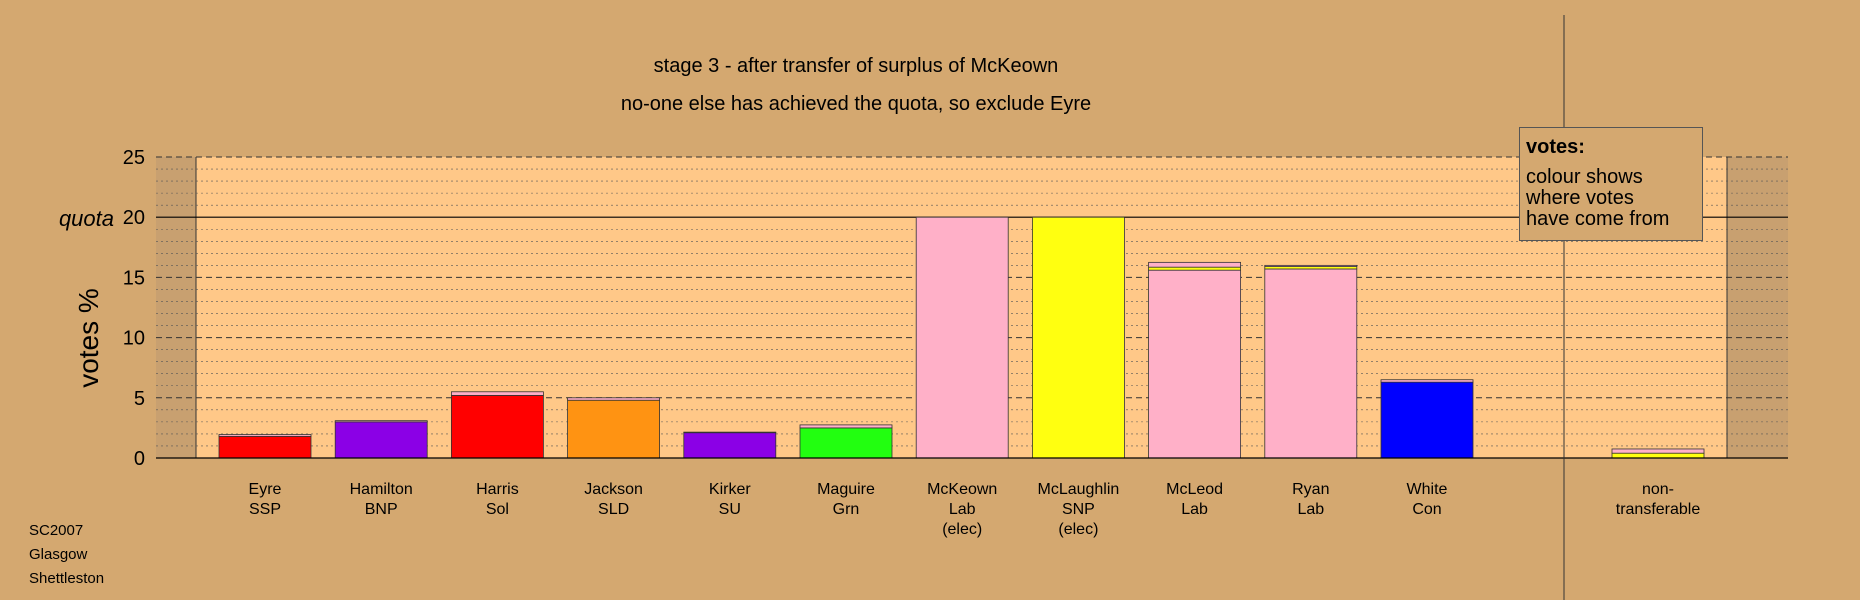 The height and width of the screenshot is (600, 1860). I want to click on x-tick-label: SLD, so click(613, 509).